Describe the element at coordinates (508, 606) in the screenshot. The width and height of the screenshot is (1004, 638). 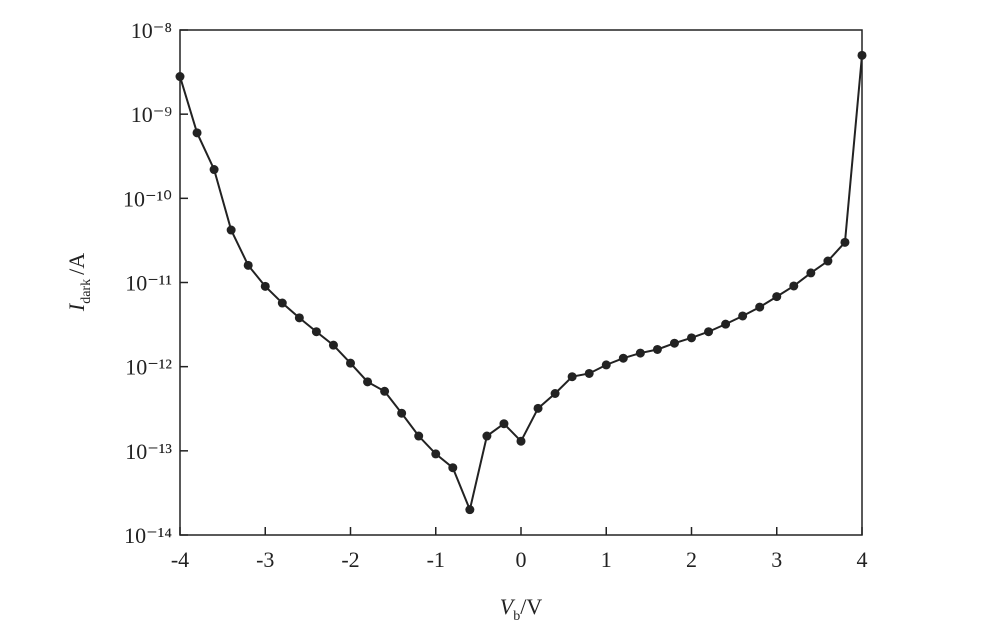
I see `x-label-symbol: V` at that location.